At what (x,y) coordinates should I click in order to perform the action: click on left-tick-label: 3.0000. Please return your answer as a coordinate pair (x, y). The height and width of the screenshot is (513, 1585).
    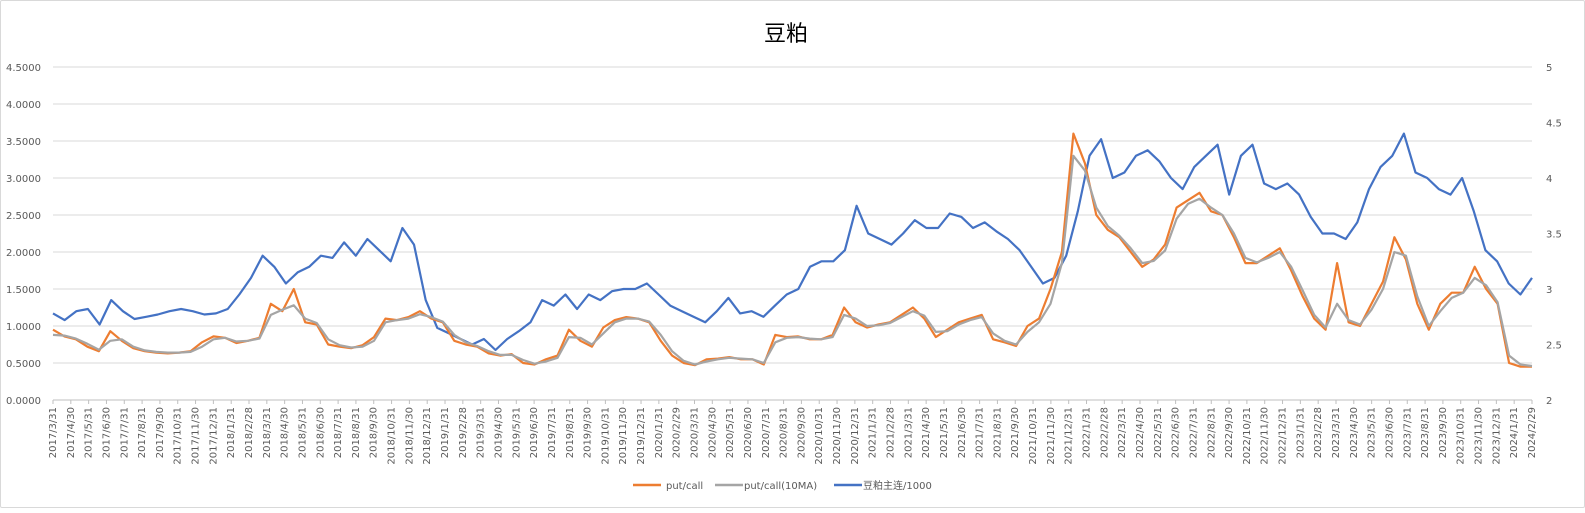
    Looking at the image, I should click on (23, 179).